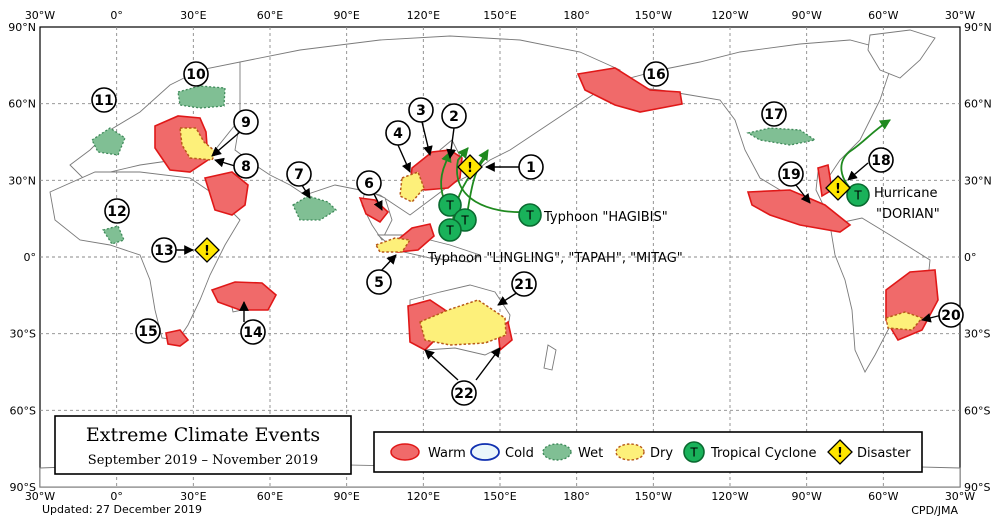 The height and width of the screenshot is (520, 1000). I want to click on event-number: 7, so click(299, 175).